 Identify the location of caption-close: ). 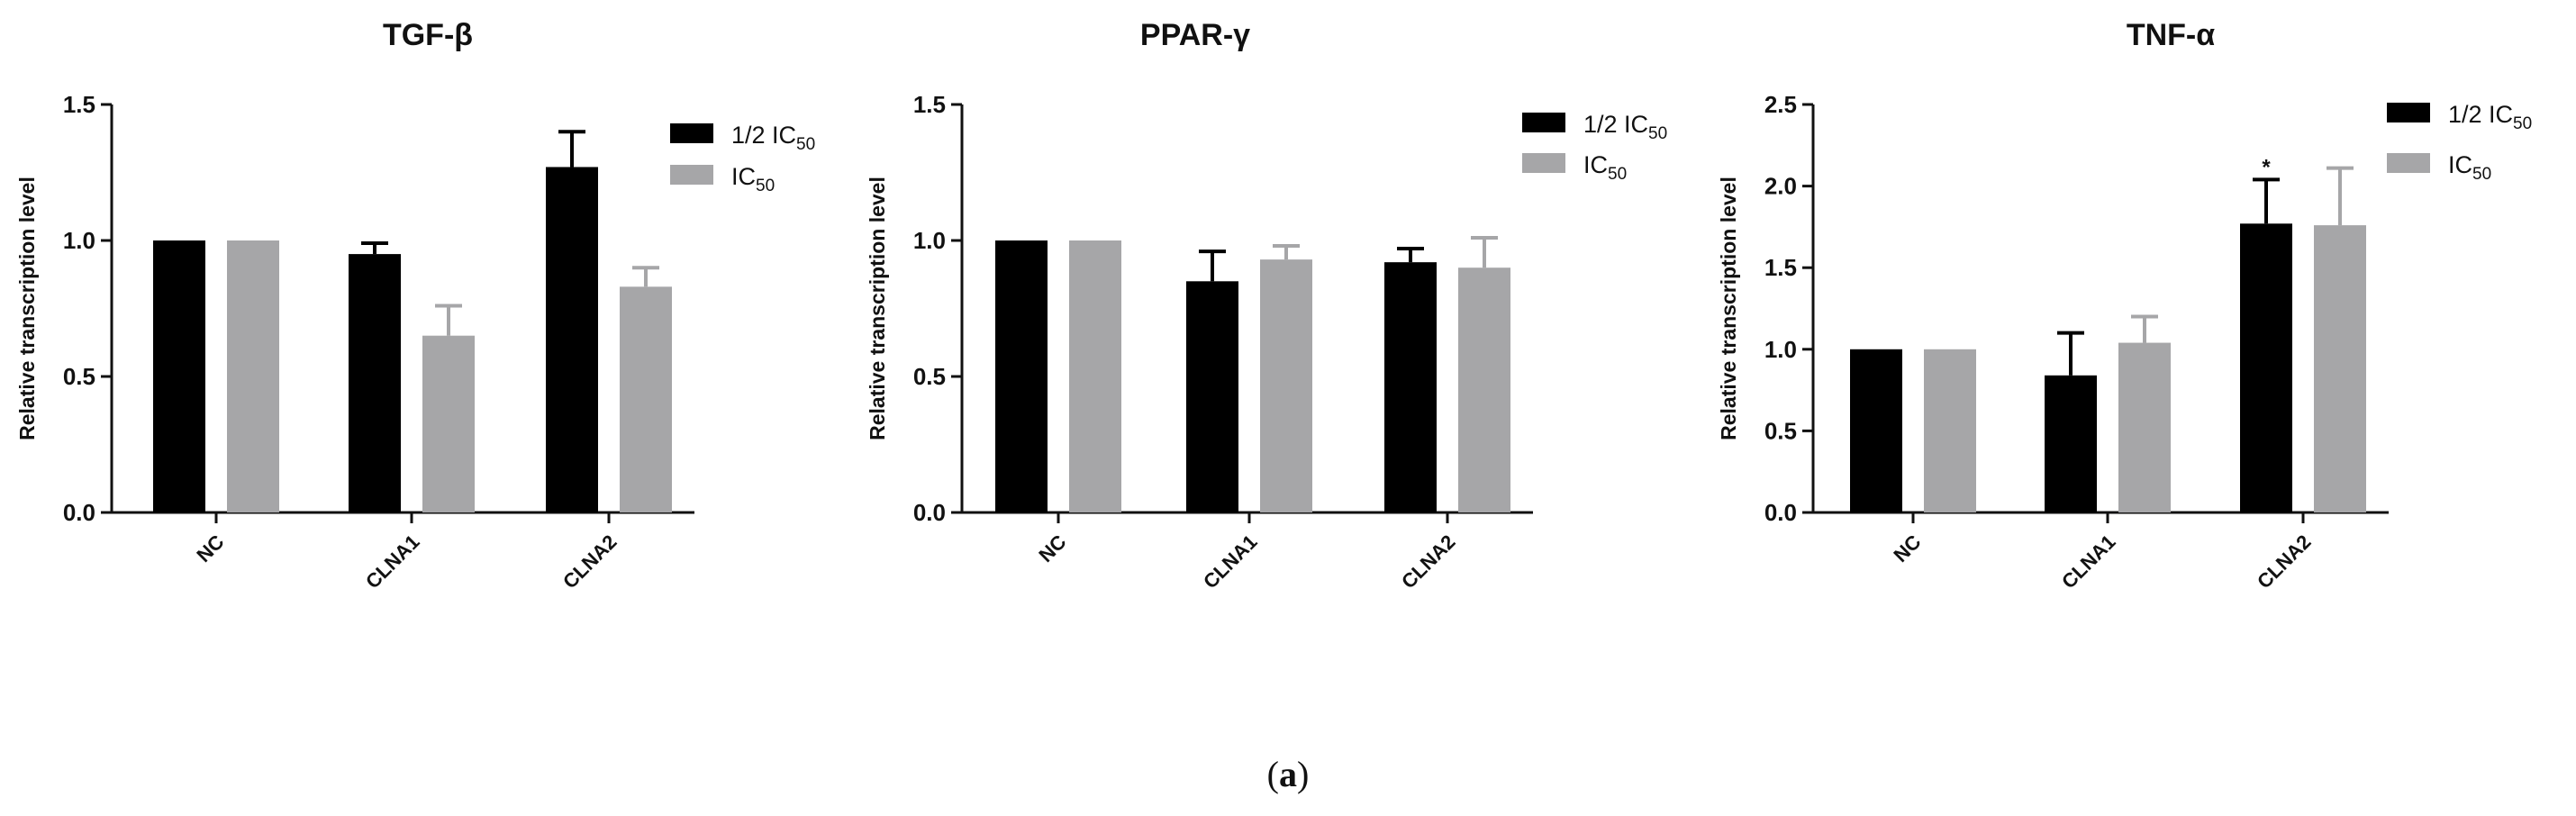
(1303, 774).